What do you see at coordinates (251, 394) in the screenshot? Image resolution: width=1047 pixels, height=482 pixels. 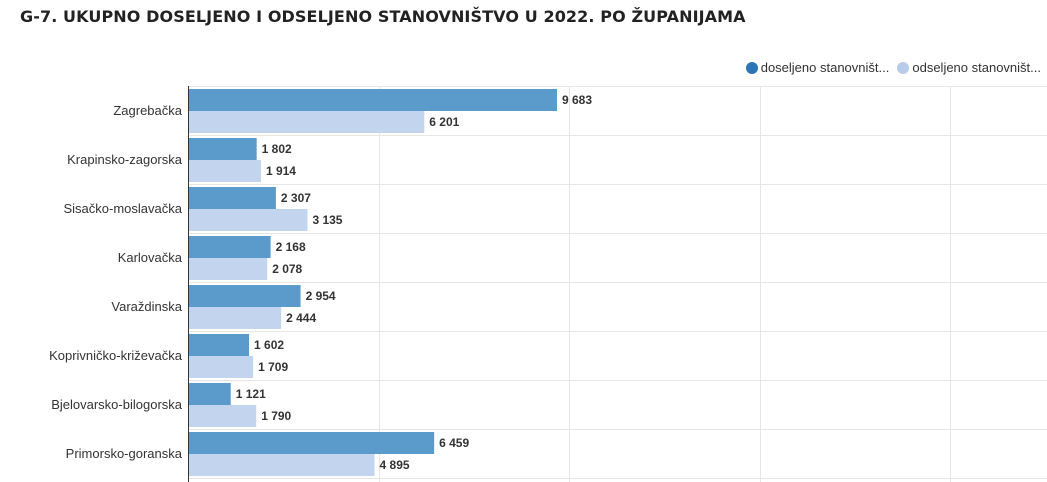 I see `data-label-immigrants-6: 1 121` at bounding box center [251, 394].